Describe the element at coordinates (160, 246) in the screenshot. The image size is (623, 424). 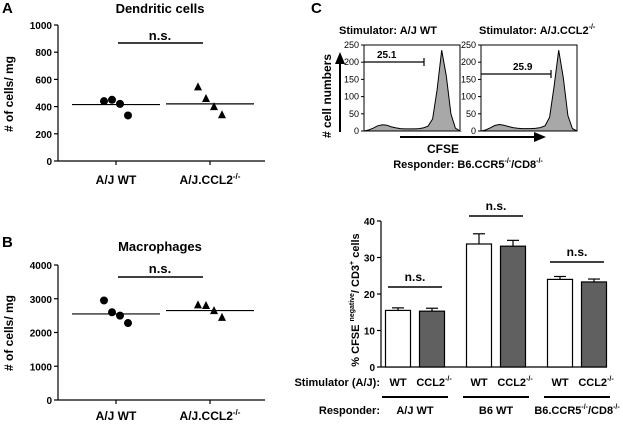
I see `panel-b-title: Macrophages` at that location.